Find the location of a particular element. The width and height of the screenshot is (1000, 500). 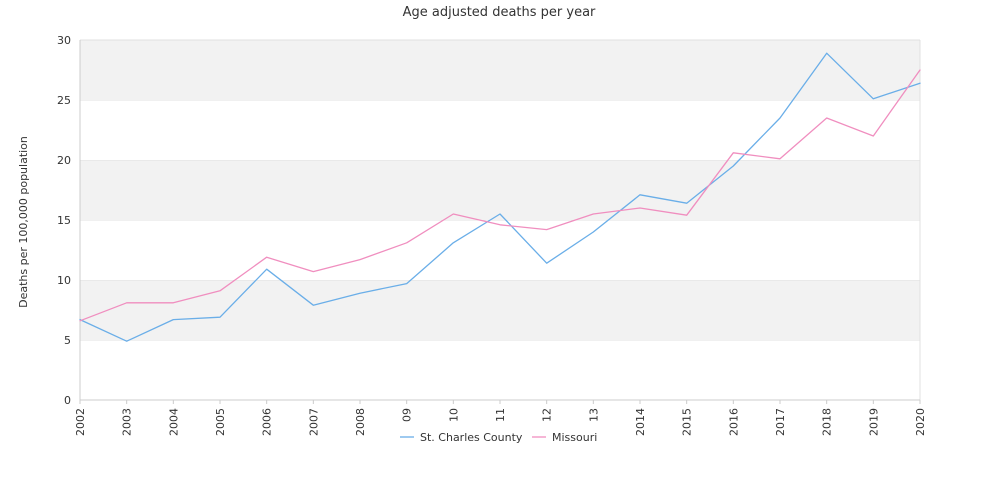

y-tick-label: 20 is located at coordinates (64, 160).